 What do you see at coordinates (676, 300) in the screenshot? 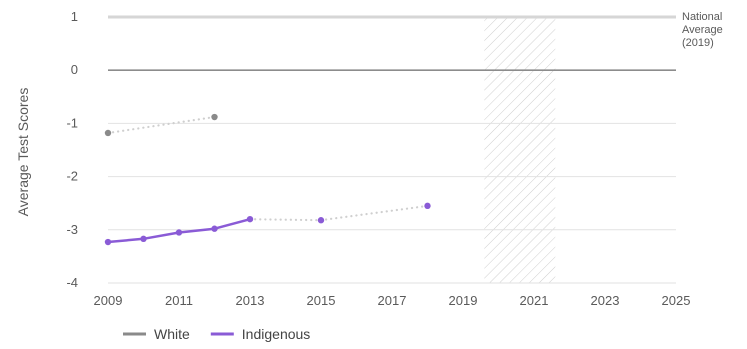
I see `x-tick-label: 2025` at bounding box center [676, 300].